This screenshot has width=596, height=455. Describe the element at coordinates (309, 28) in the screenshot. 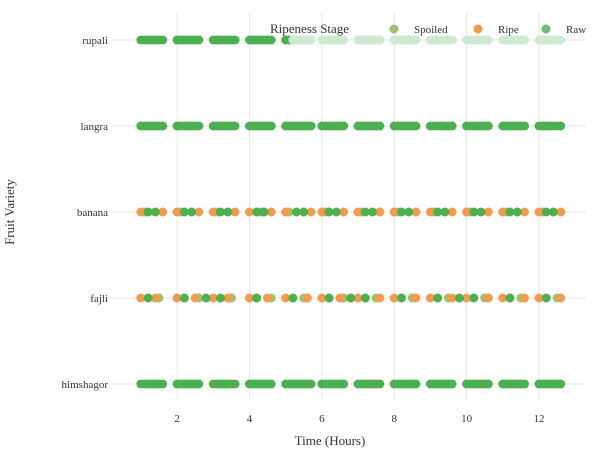

I see `legend-title: Ripeness Stage` at that location.